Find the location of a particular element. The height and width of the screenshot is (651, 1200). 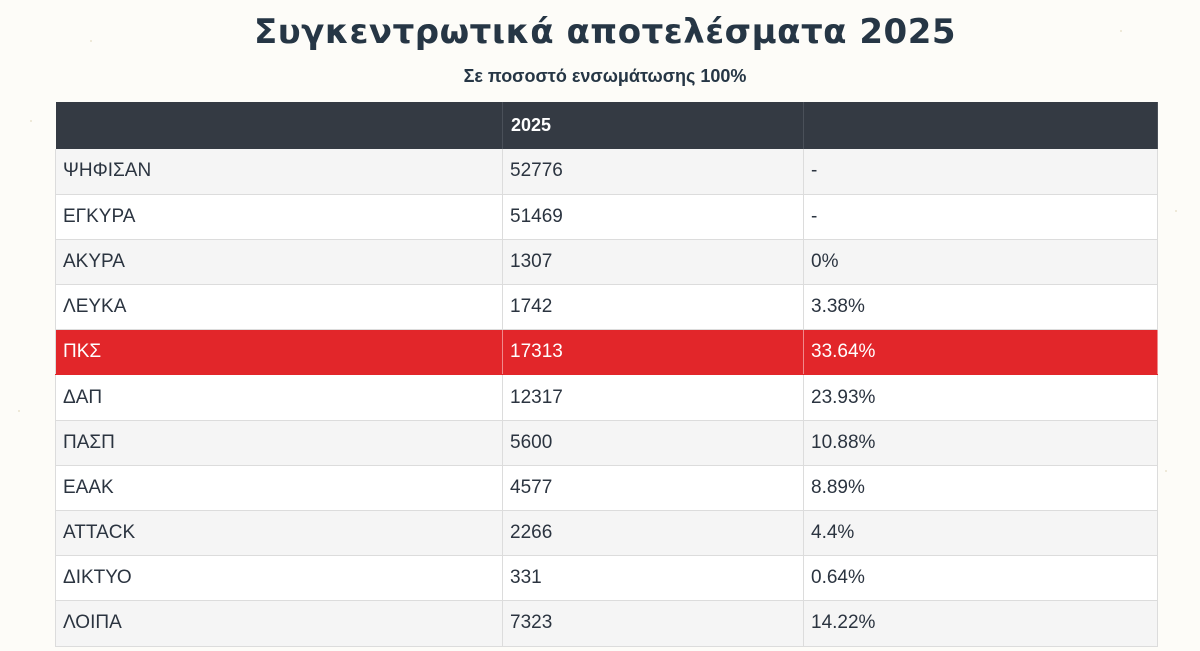

table-row: ΛΕΥΚΑ 1742 3.38% is located at coordinates (606, 307).